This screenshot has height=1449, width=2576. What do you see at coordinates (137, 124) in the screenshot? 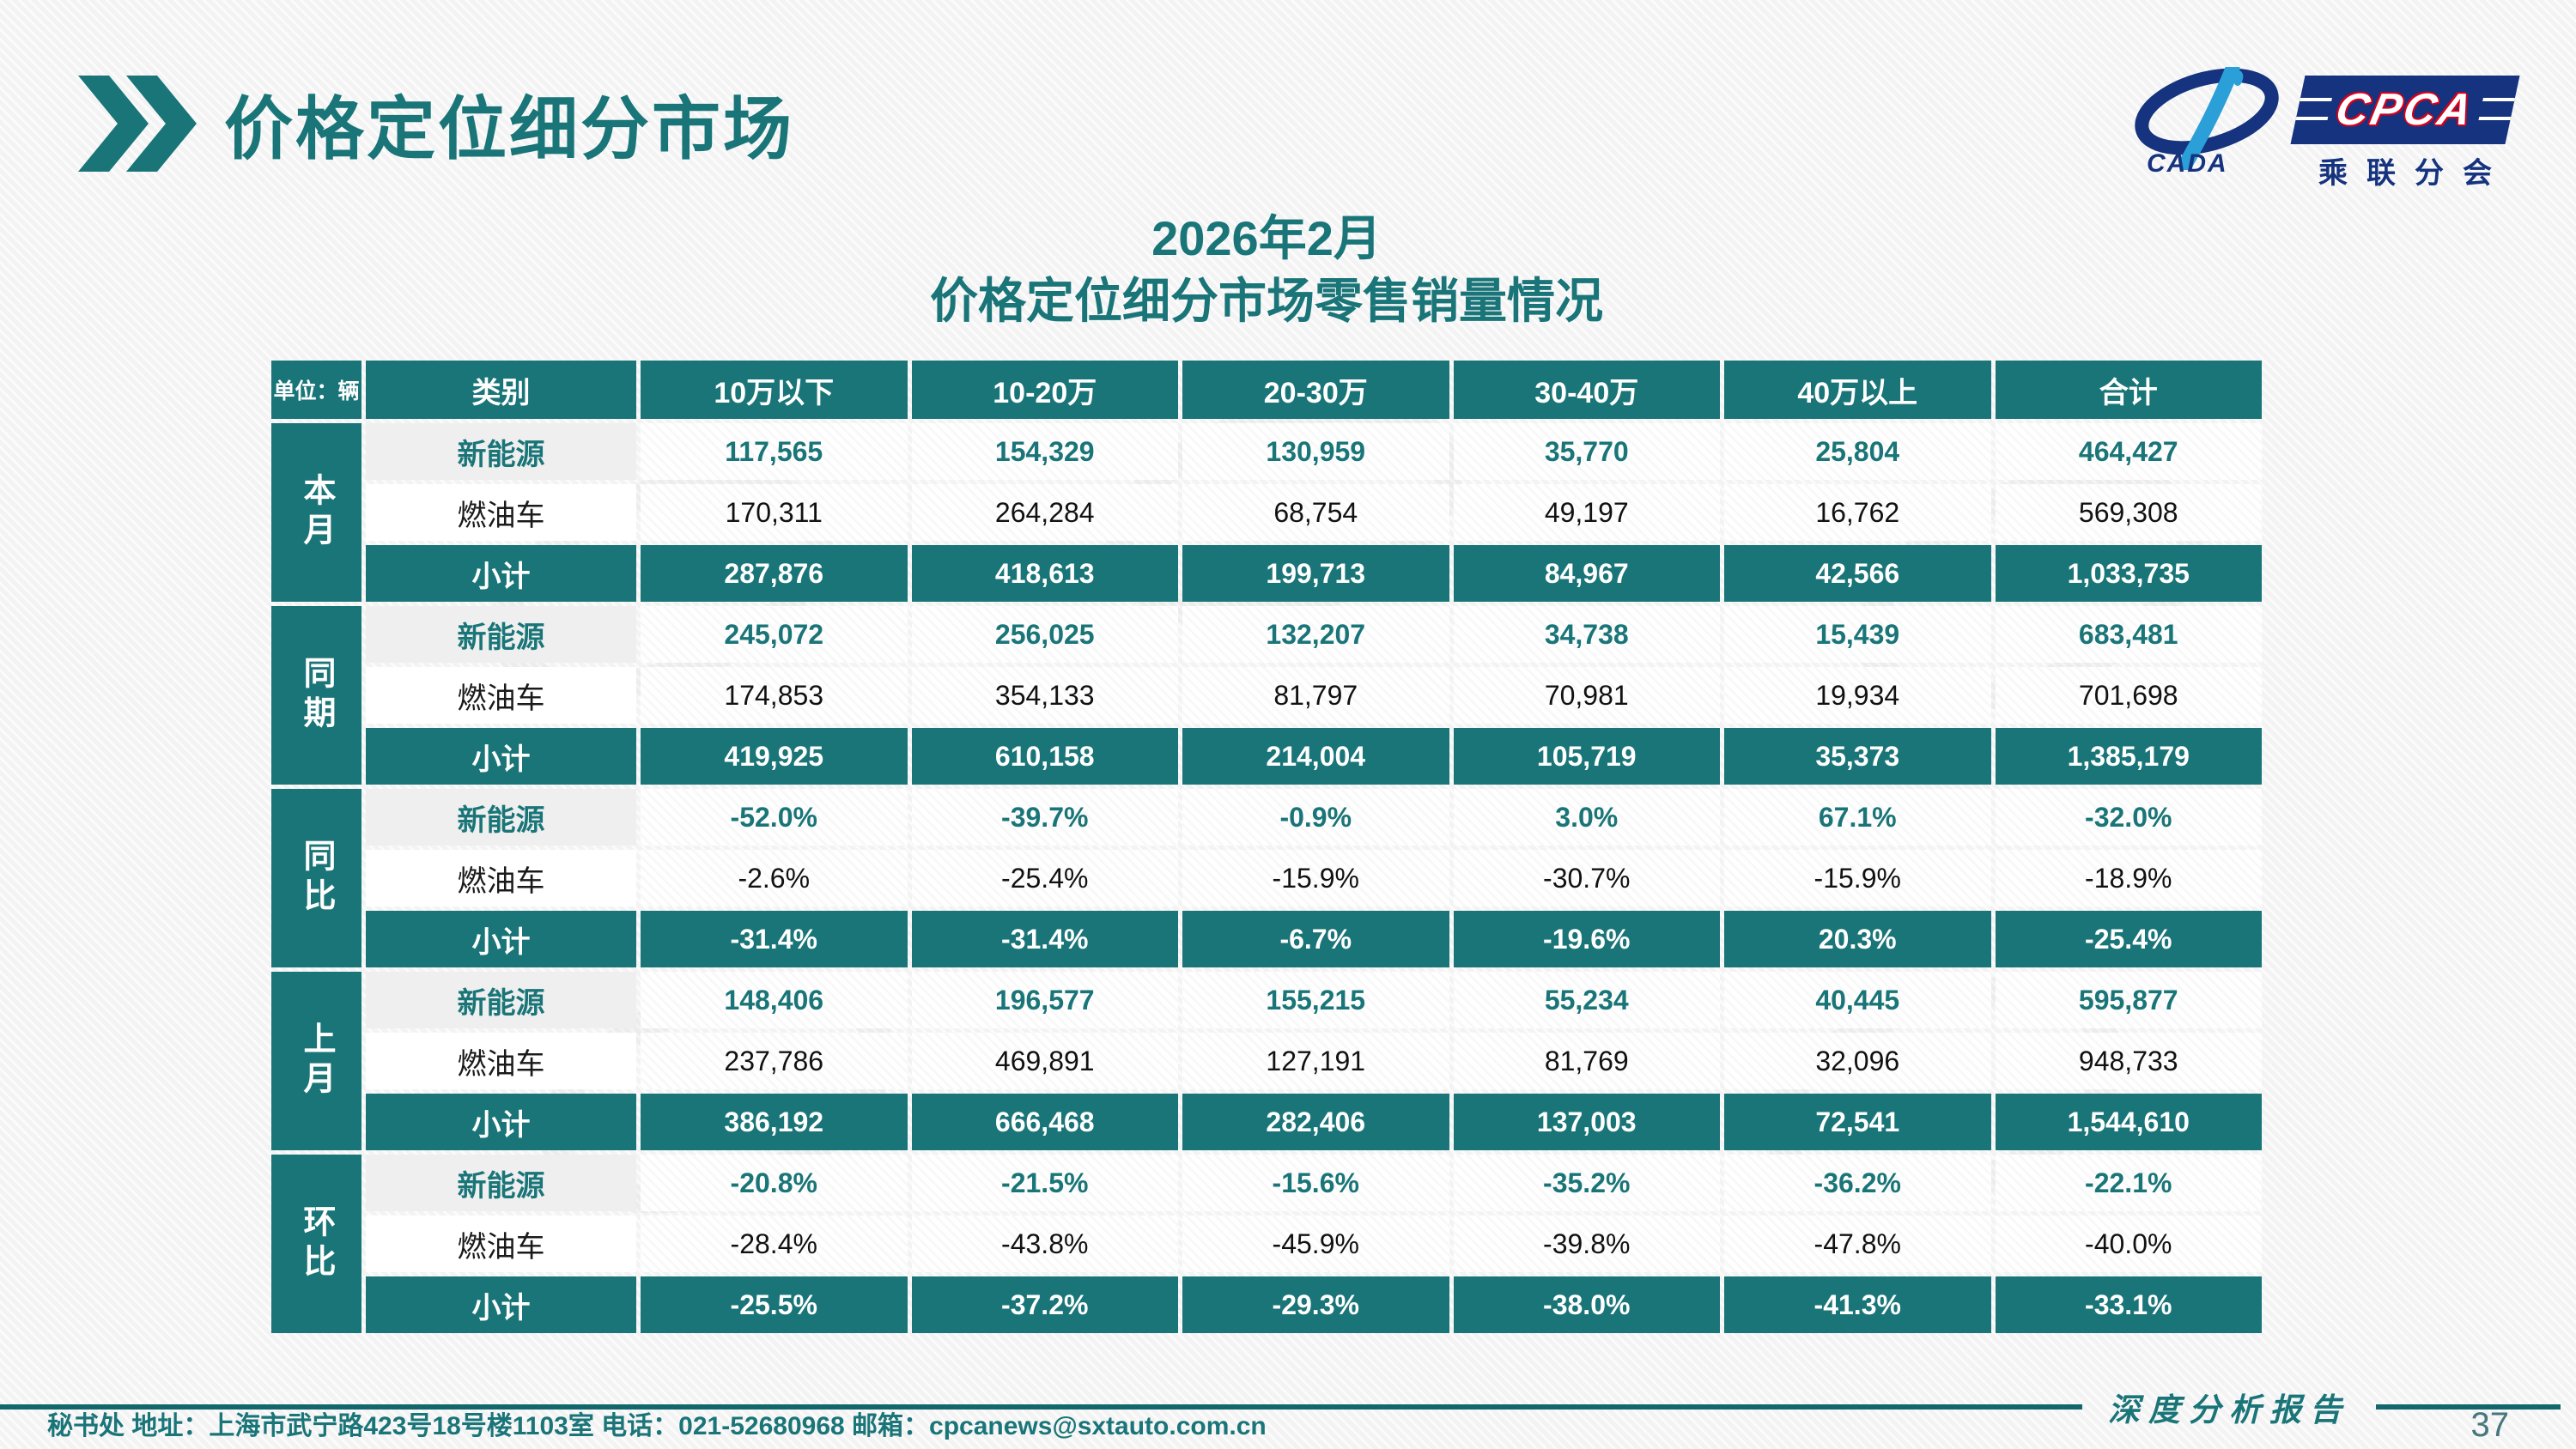
I see `double-chevron-icon` at bounding box center [137, 124].